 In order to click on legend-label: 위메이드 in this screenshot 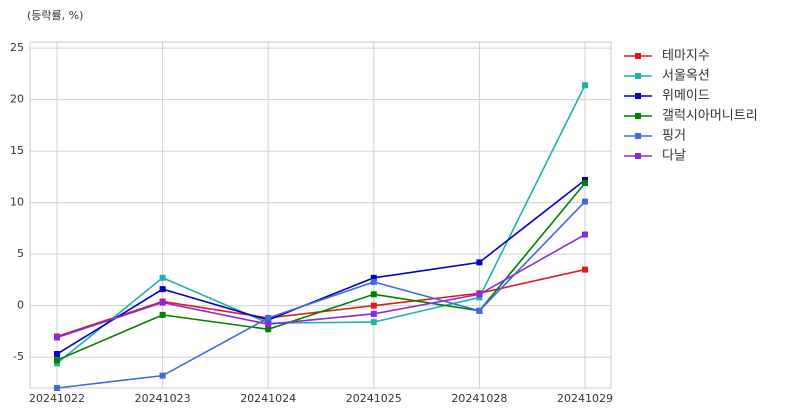, I will do `click(686, 96)`.